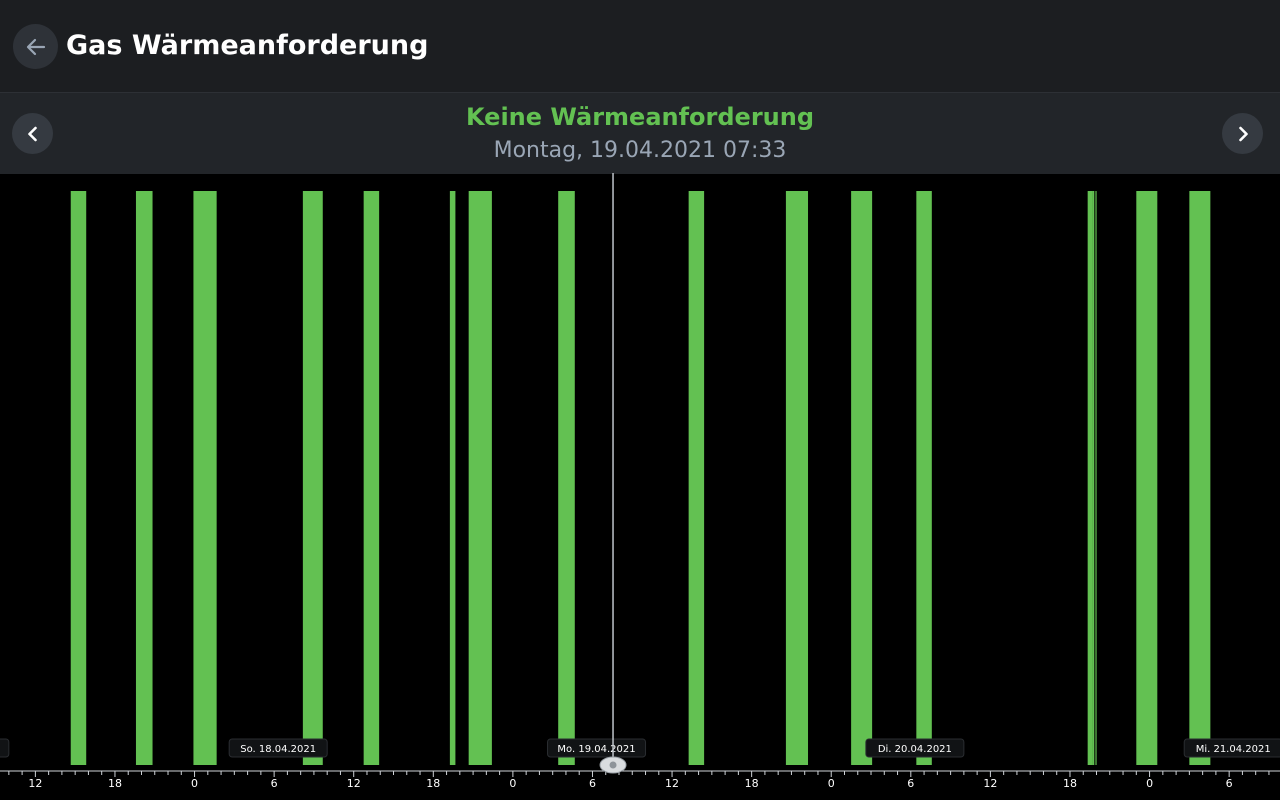 This screenshot has height=800, width=1280. I want to click on status-text: Keine Wärmeanforderung, so click(640, 117).